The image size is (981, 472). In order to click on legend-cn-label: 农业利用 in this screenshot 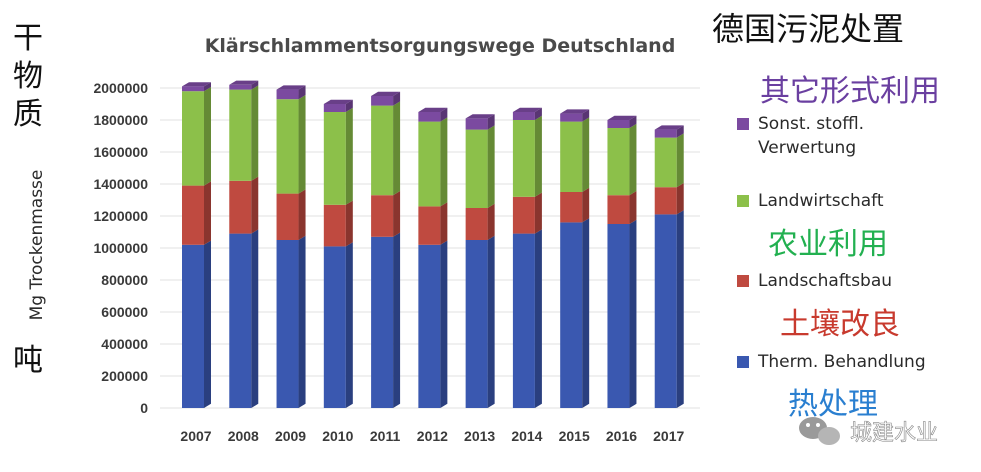, I will do `click(828, 244)`.